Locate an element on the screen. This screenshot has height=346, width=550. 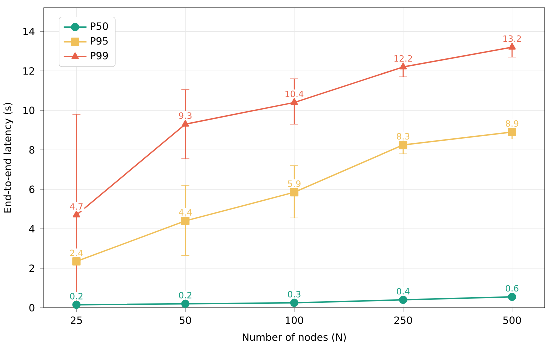
y-tick-label: 10 is located at coordinates (29, 110).